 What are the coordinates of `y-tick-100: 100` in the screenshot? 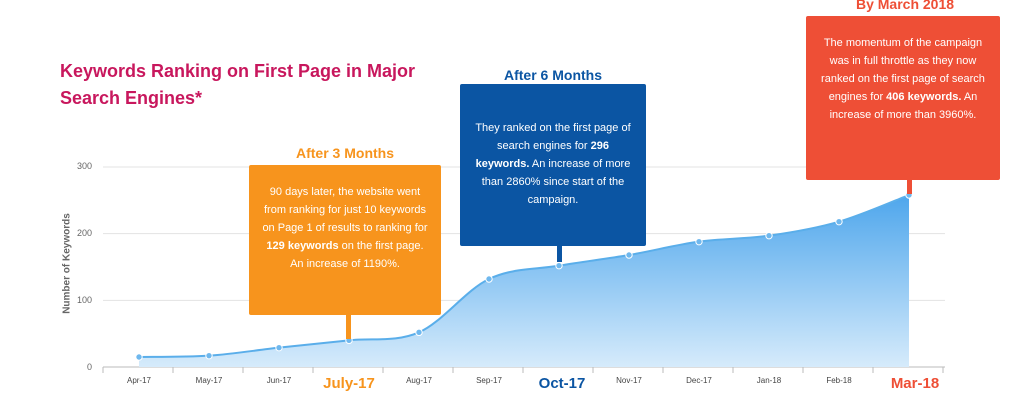 It's located at (84, 300).